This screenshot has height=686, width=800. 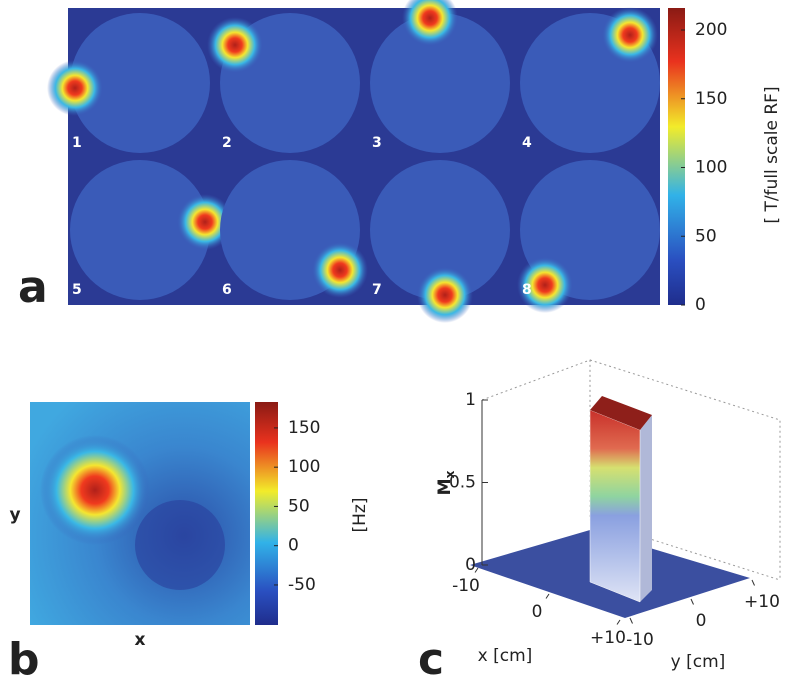 What do you see at coordinates (470, 565) in the screenshot?
I see `z-tick-label: 0` at bounding box center [470, 565].